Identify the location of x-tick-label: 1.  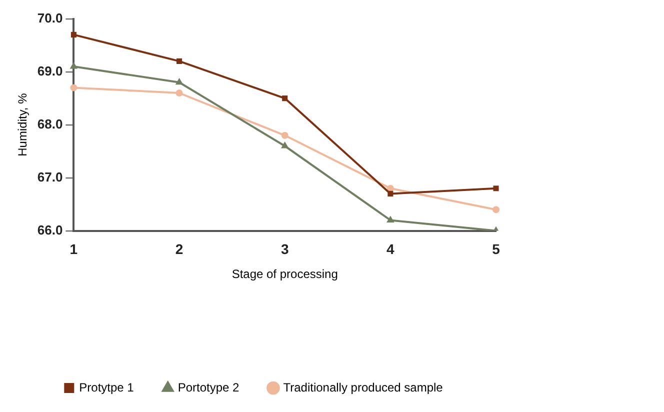
(74, 249).